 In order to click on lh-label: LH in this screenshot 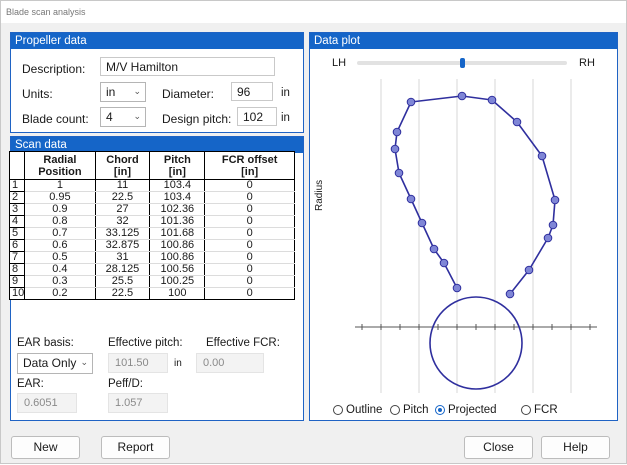, I will do `click(339, 63)`.